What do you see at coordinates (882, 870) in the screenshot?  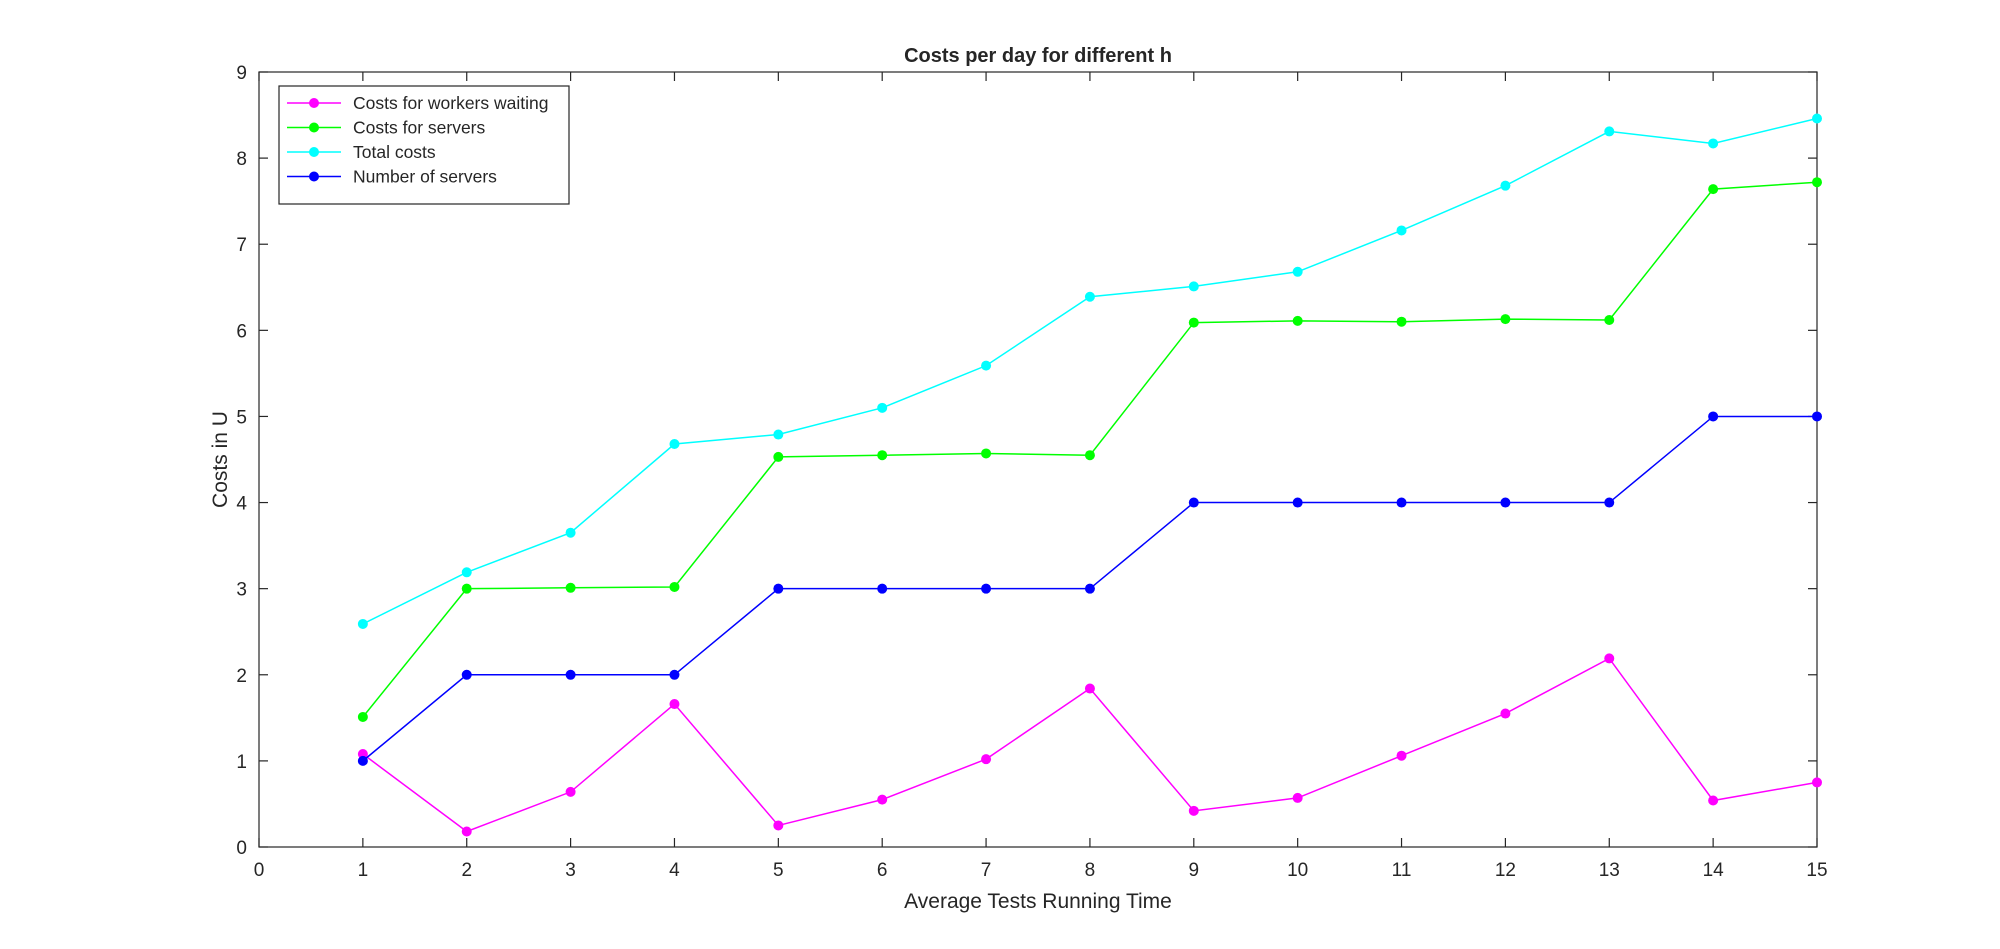 I see `x-tick-label: 6` at bounding box center [882, 870].